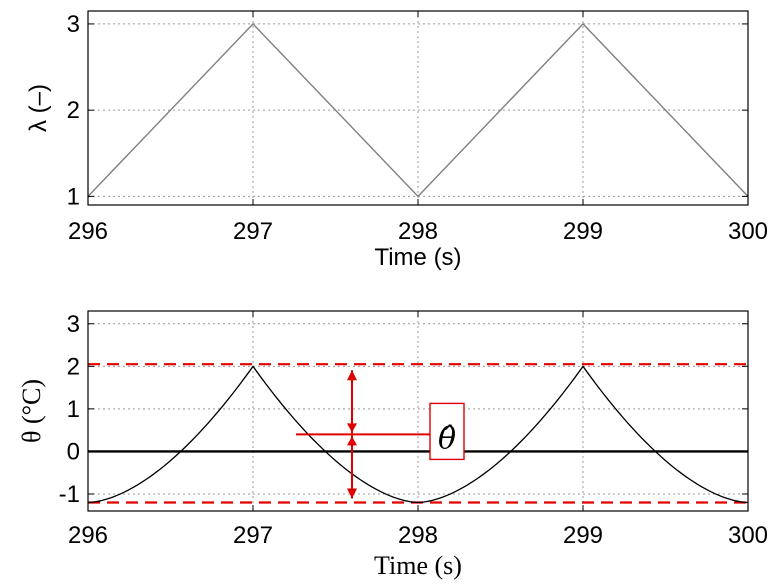  I want to click on c1-x-tick-label: 298, so click(418, 231).